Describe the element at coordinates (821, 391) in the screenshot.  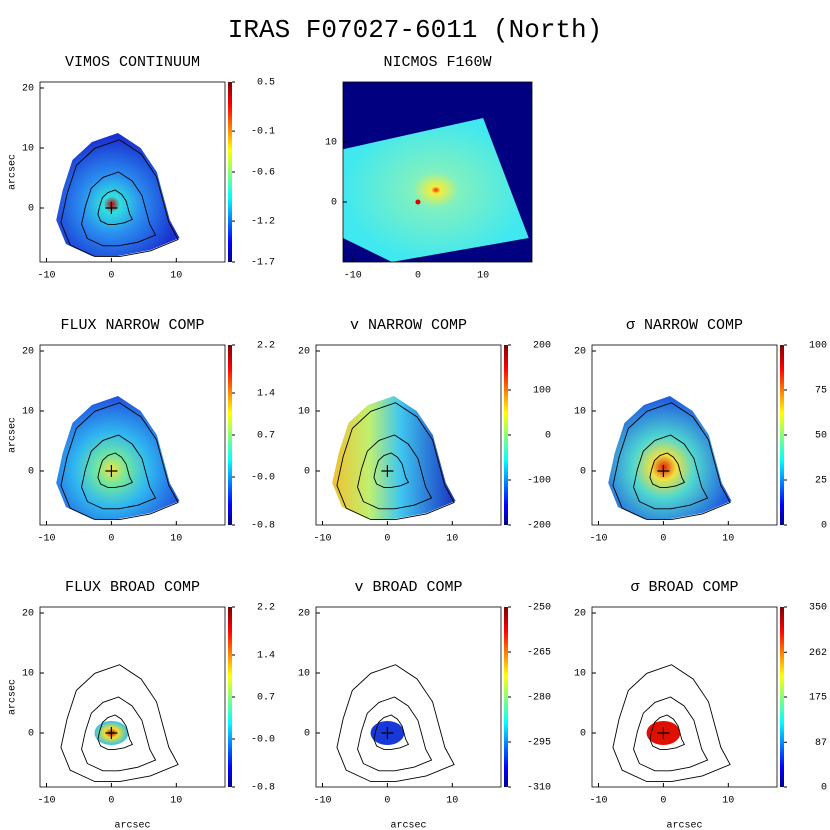
I see `colorbar-tick-label: 75` at that location.